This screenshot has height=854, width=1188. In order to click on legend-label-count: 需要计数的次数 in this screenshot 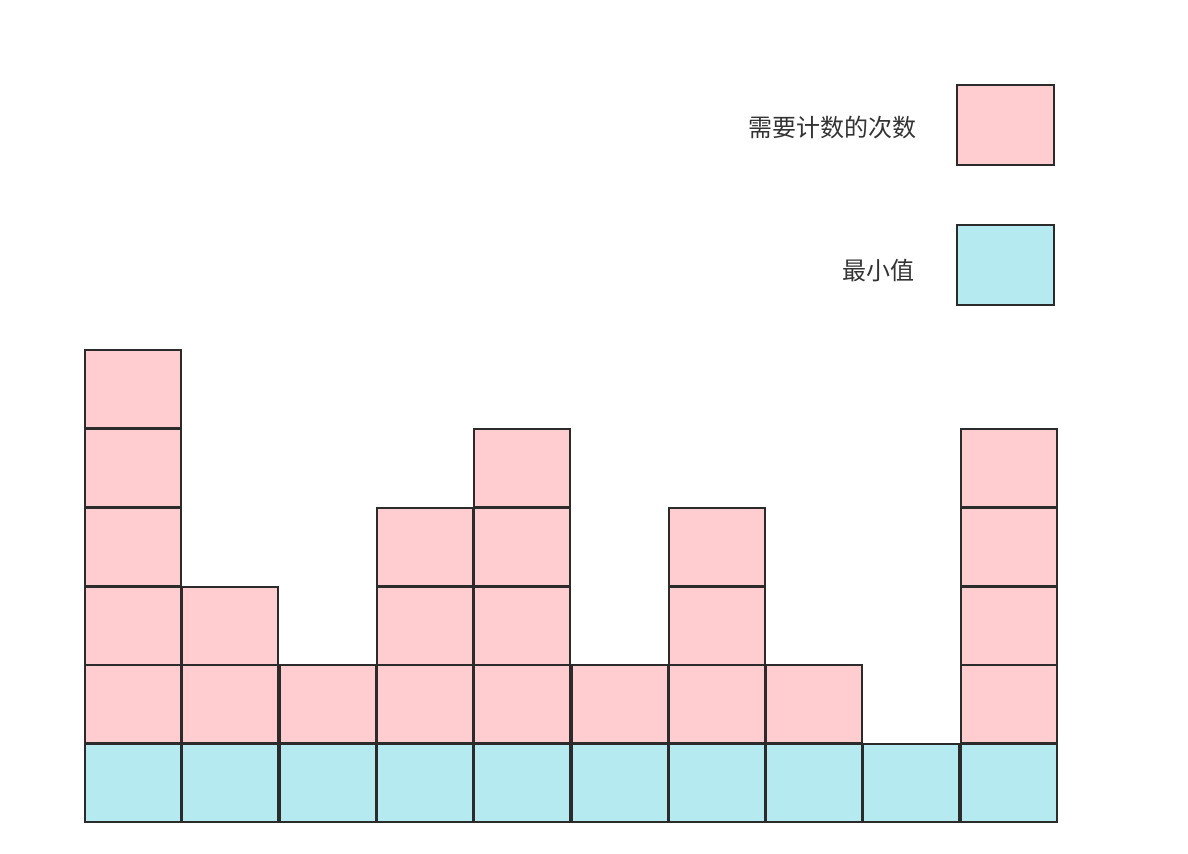, I will do `click(832, 128)`.